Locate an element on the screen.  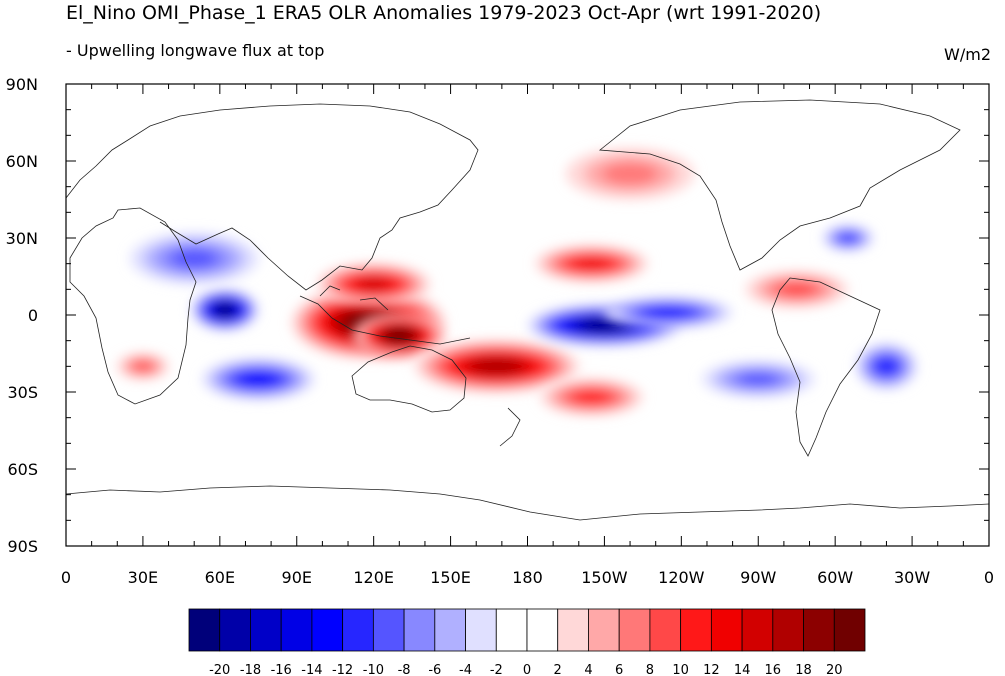
anomaly-north-atlantic-negative is located at coordinates (848, 238).